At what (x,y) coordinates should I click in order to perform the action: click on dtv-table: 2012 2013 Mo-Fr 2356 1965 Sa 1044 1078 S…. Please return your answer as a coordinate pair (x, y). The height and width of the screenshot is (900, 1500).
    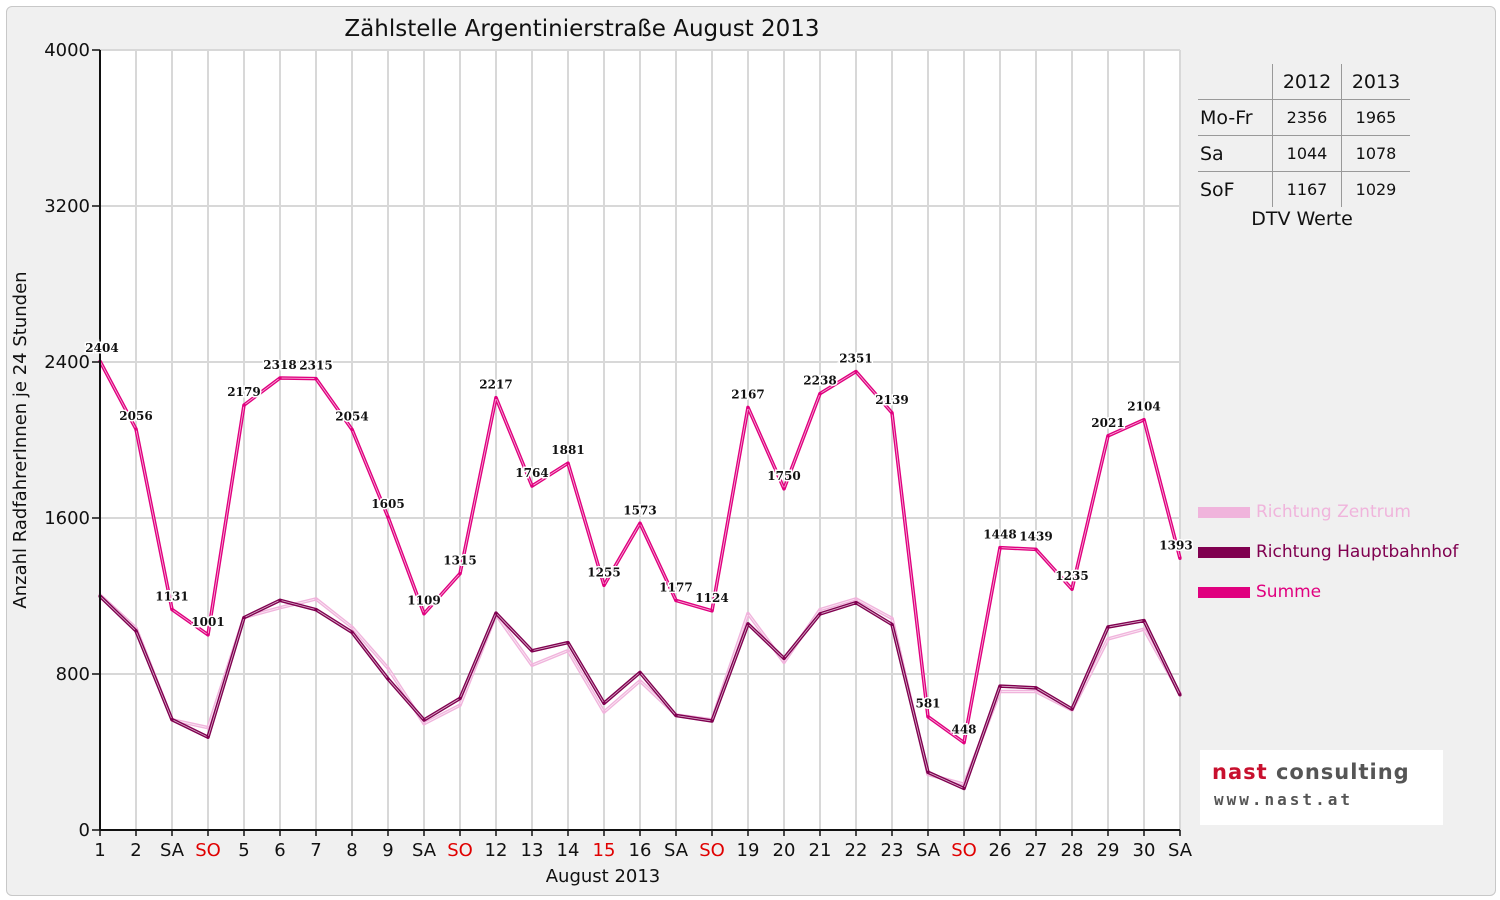
    Looking at the image, I should click on (1304, 135).